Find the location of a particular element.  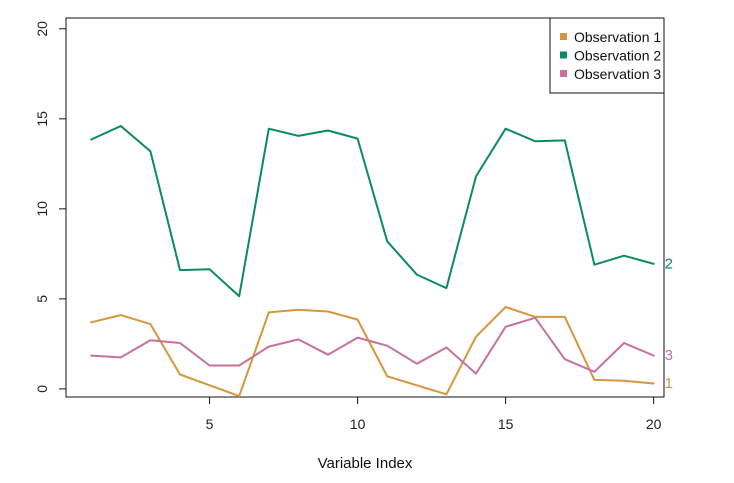

y-tick-label: 0 is located at coordinates (42, 389).